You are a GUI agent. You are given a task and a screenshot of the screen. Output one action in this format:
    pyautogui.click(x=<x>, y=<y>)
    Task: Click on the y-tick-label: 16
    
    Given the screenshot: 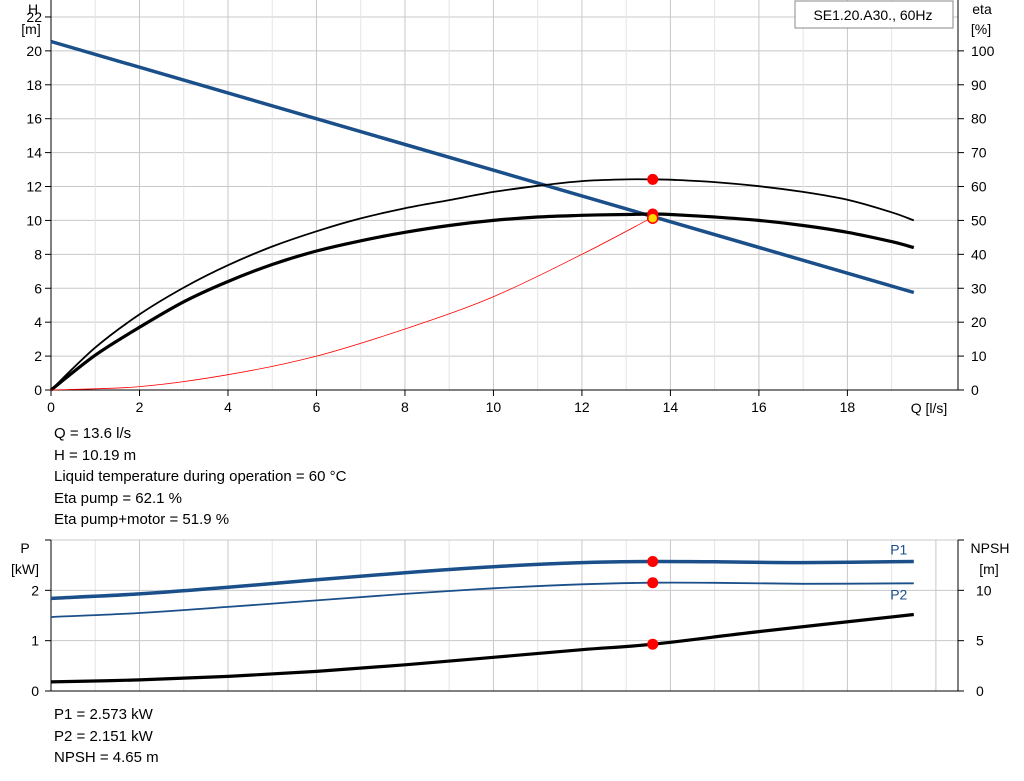 What is the action you would take?
    pyautogui.click(x=34, y=119)
    